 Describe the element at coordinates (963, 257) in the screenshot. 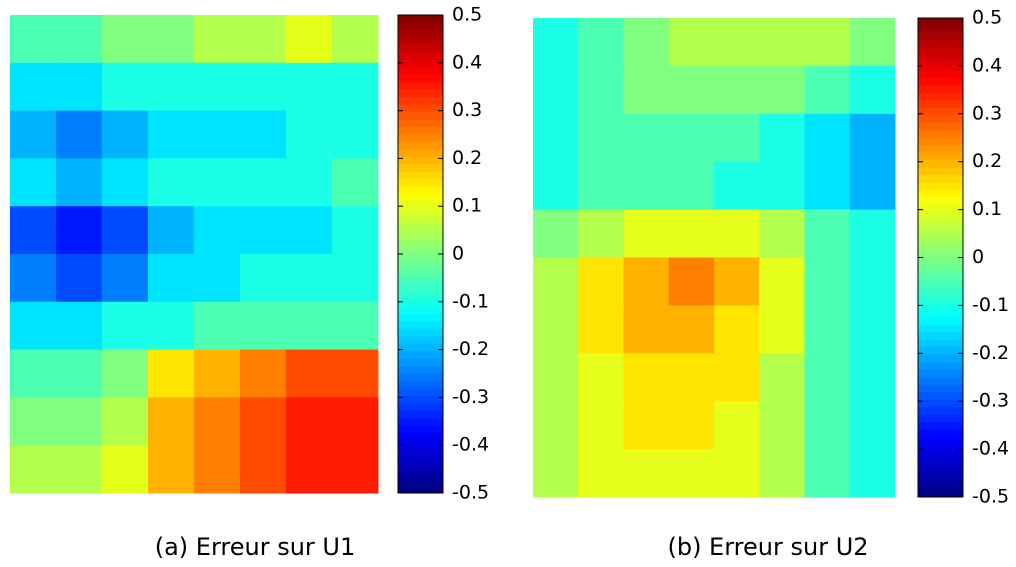

I see `colorbar: 0.5 0.4 0.3 0.2 0.1 0 -0.1 -0.2 -0.3 -0.4 -0.5` at that location.